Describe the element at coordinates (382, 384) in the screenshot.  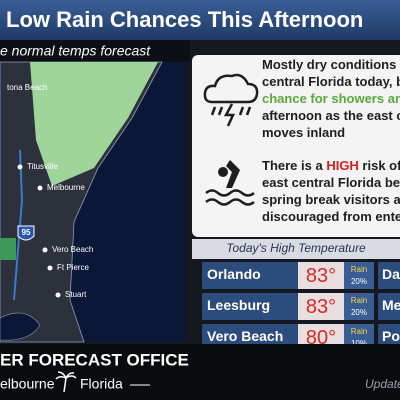
I see `update-note: Update` at that location.